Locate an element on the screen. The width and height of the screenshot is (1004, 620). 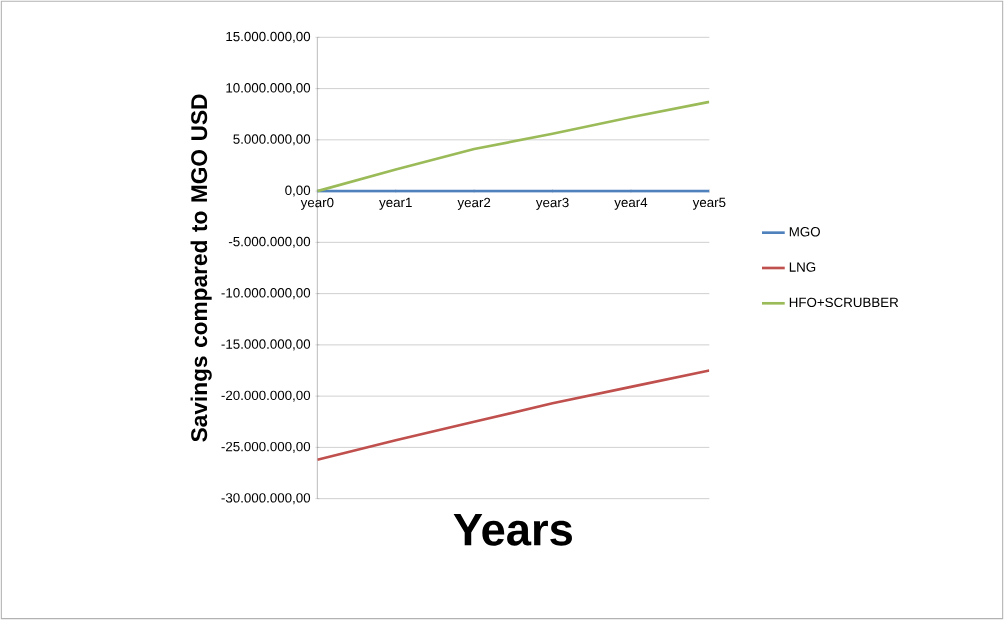
y-tick-label: 10.000.000,00 is located at coordinates (268, 89).